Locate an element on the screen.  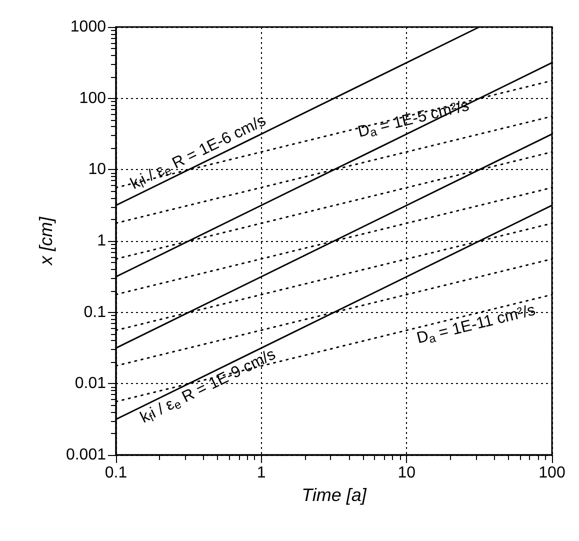
y-tick-label: 0.001 is located at coordinates (86, 455).